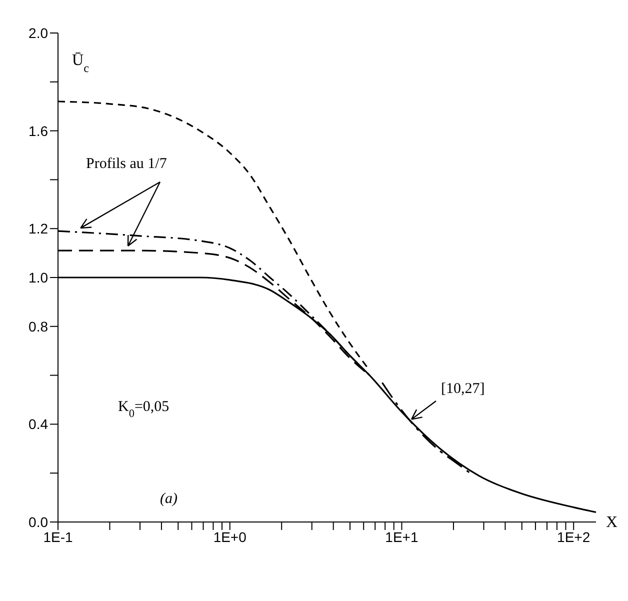 This screenshot has height=601, width=628. What do you see at coordinates (127, 164) in the screenshot?
I see `annotation: Profils au 1/7` at bounding box center [127, 164].